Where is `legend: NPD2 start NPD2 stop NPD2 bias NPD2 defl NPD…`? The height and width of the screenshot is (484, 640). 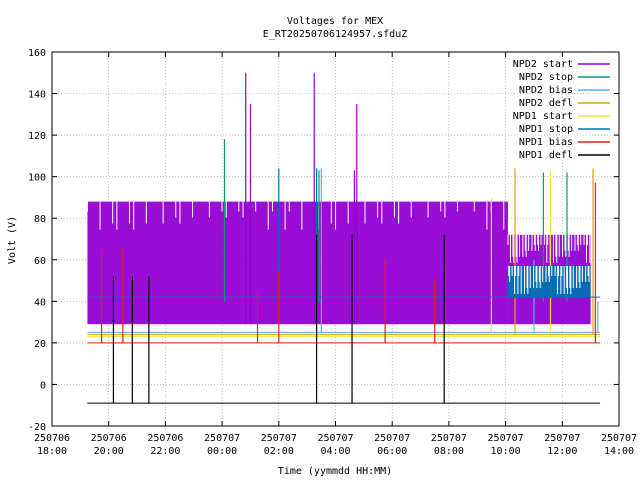
legend: NPD2 start NPD2 stop NPD2 bias NPD2 defl NPD… is located at coordinates (561, 110).